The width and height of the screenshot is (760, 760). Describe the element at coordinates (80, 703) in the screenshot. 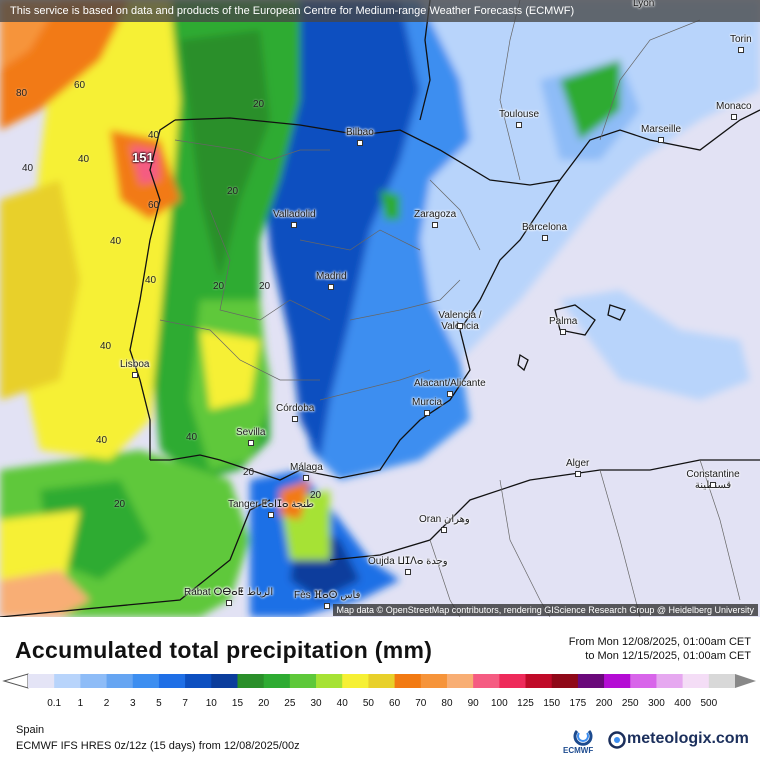

I see `legend-value-label: 1` at that location.